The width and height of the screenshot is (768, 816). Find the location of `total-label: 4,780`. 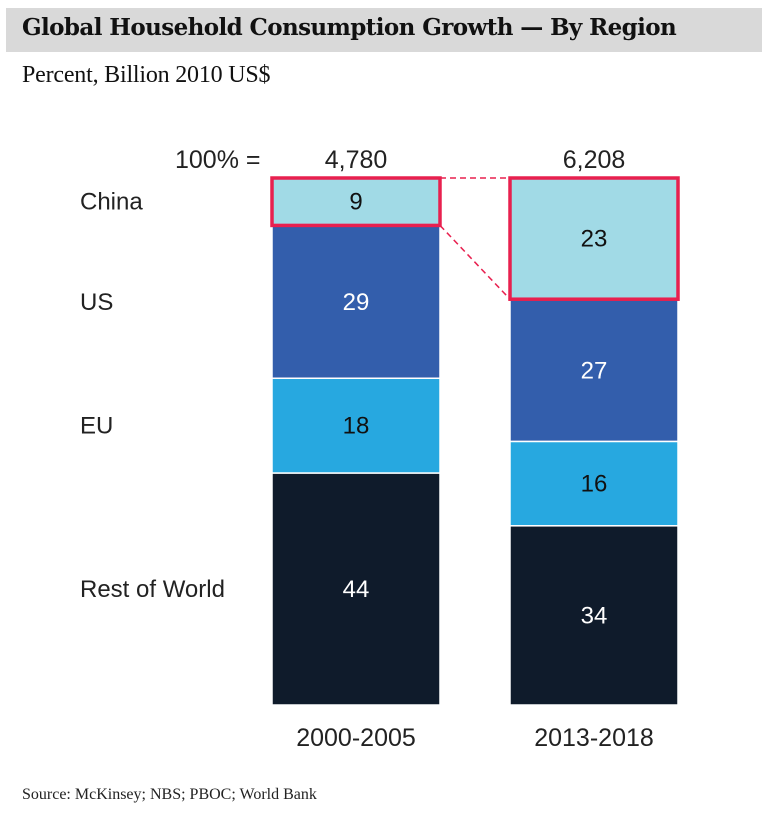

total-label: 4,780 is located at coordinates (356, 160).